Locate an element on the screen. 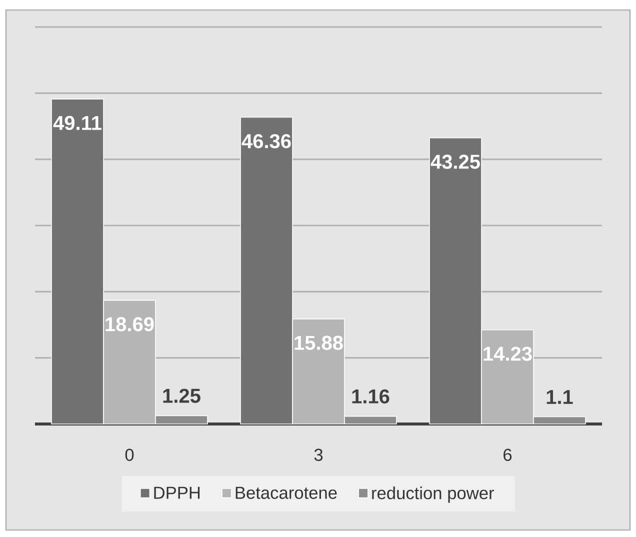 Image resolution: width=636 pixels, height=537 pixels. x-tick-label: 3 is located at coordinates (318, 454).